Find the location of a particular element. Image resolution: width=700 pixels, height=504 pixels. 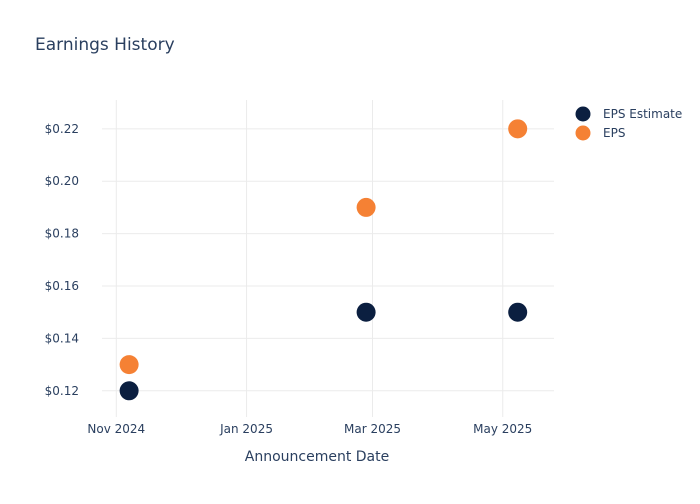

legend: EPS Estimate EPS is located at coordinates (628, 123).